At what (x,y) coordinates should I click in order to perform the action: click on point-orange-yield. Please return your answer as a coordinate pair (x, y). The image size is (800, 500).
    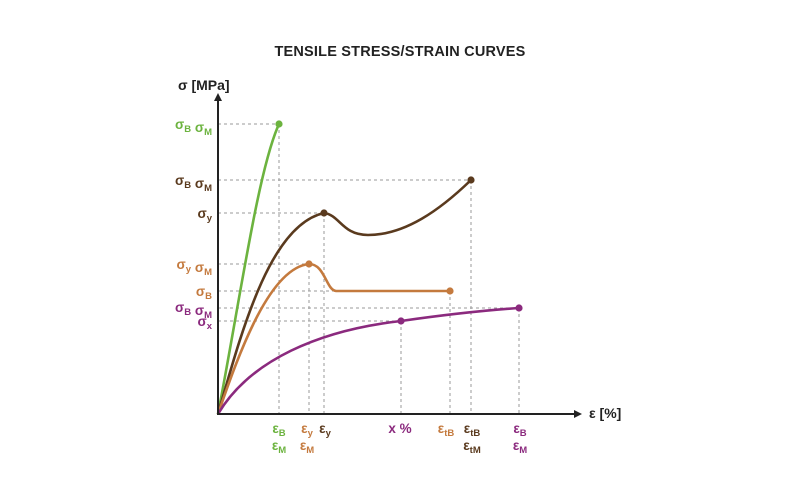
    Looking at the image, I should click on (309, 264).